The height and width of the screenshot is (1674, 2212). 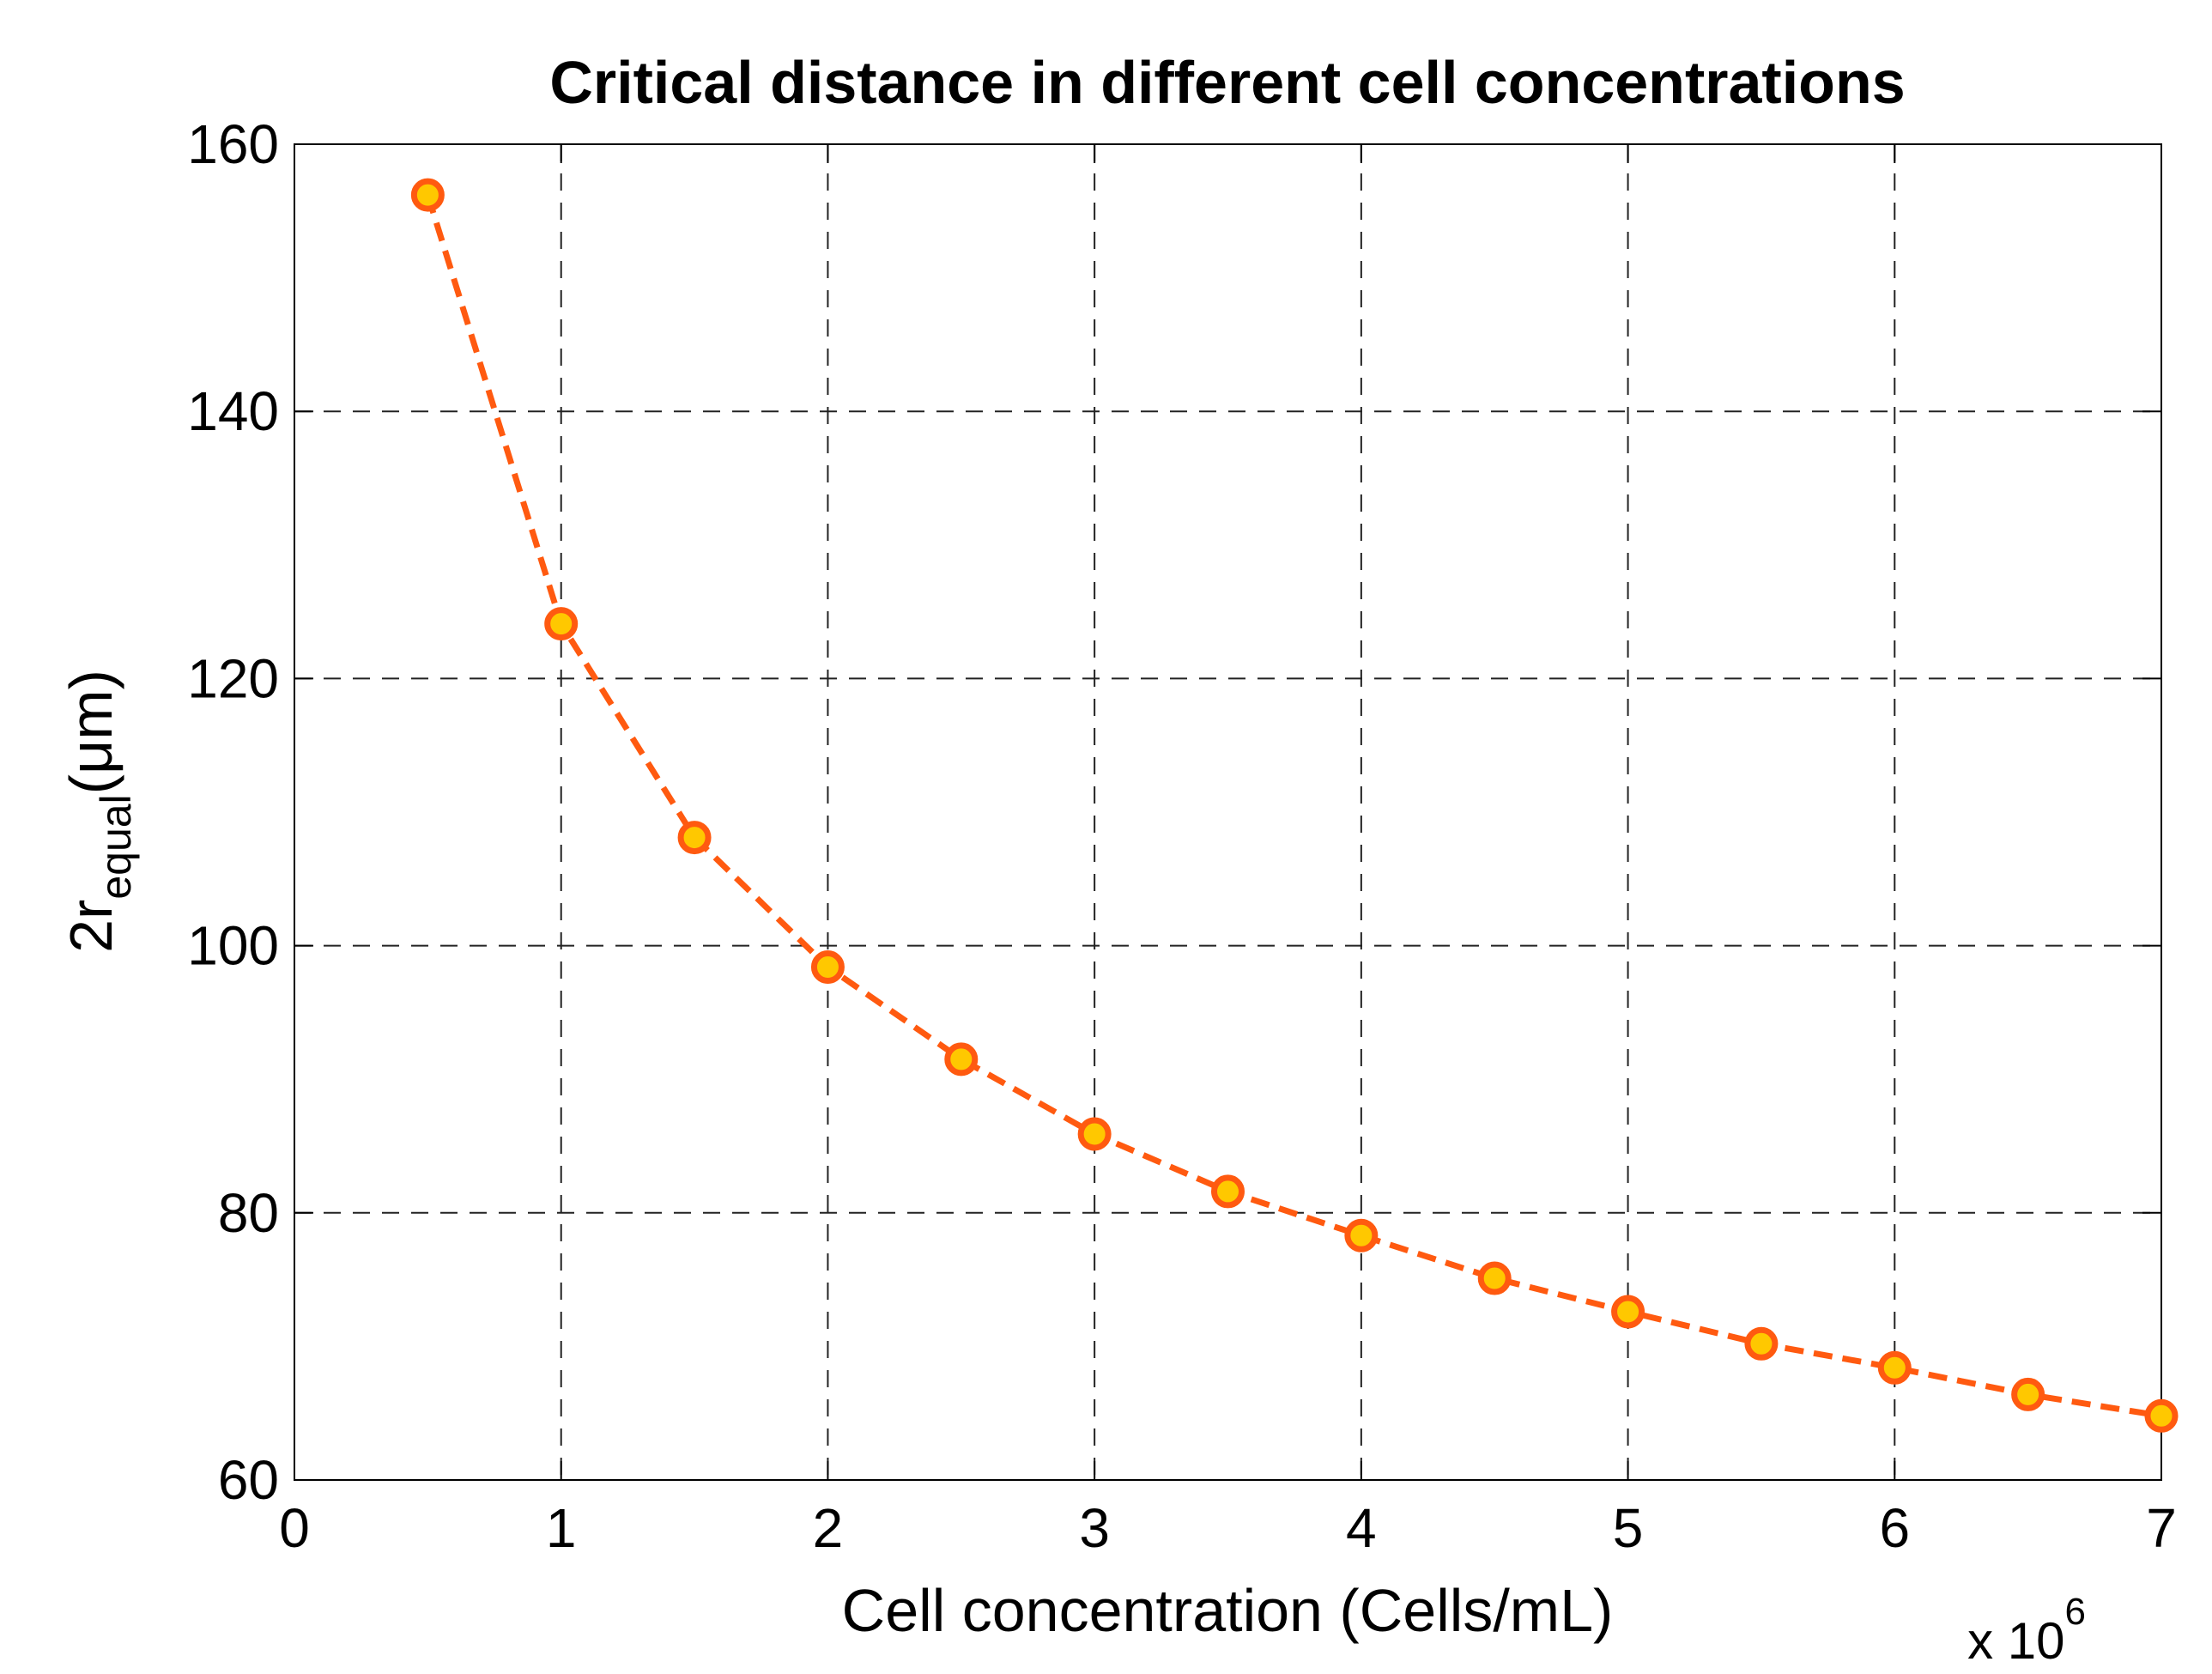 What do you see at coordinates (91, 732) in the screenshot?
I see `y-axis-label-unit: (μm)` at bounding box center [91, 732].